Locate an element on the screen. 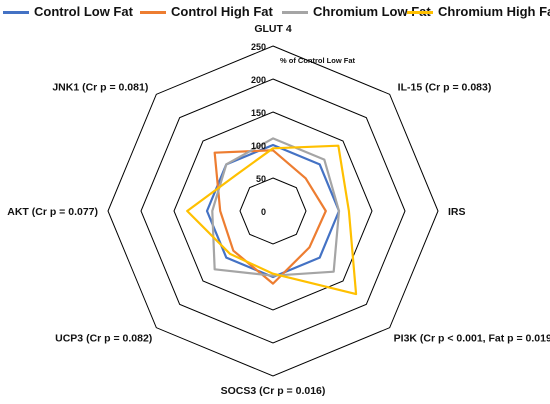 Image resolution: width=550 pixels, height=404 pixels. axis-label: AKT (Cr p = 0.077) is located at coordinates (52, 212).